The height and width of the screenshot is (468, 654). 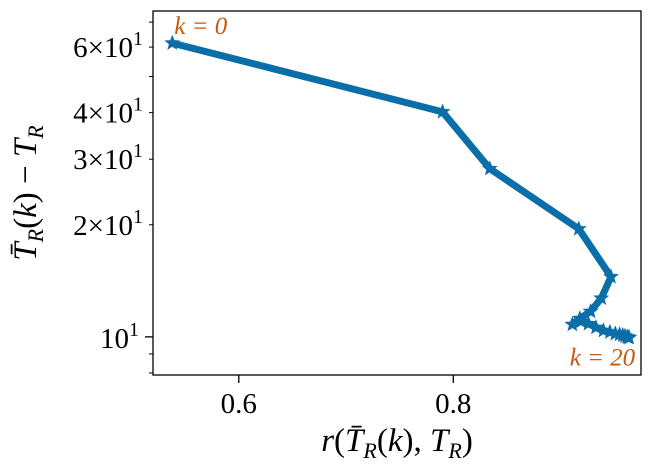 What do you see at coordinates (453, 404) in the screenshot?
I see `x-tick-label: 0.8` at bounding box center [453, 404].